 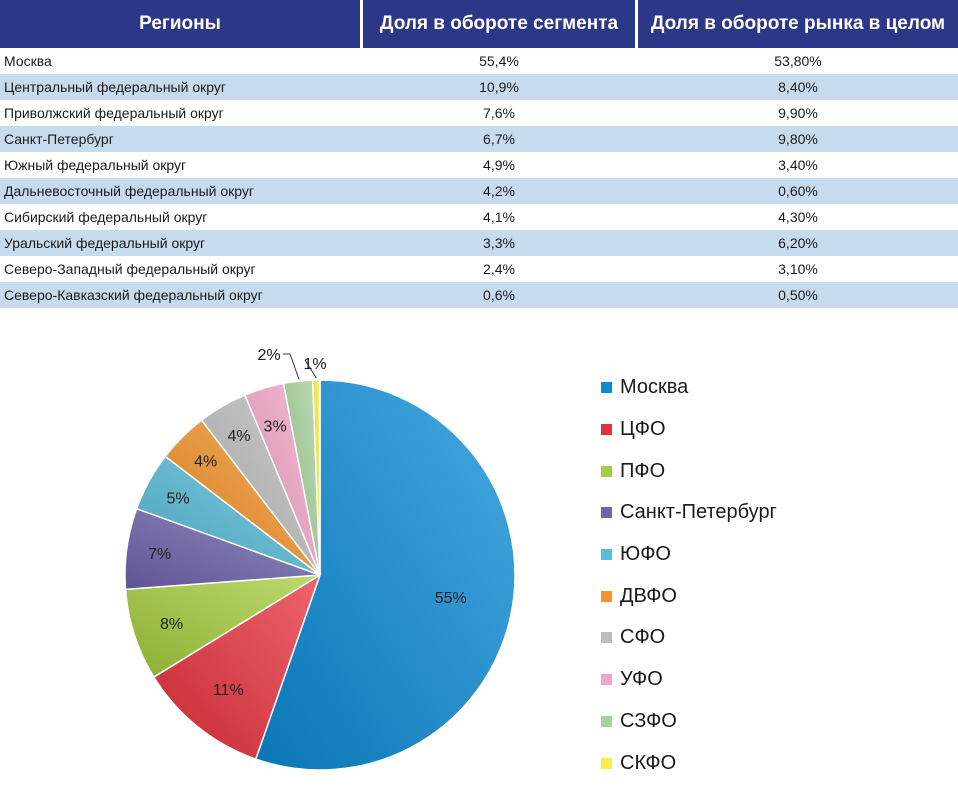 I want to click on legend-label: СКФО, so click(x=648, y=762).